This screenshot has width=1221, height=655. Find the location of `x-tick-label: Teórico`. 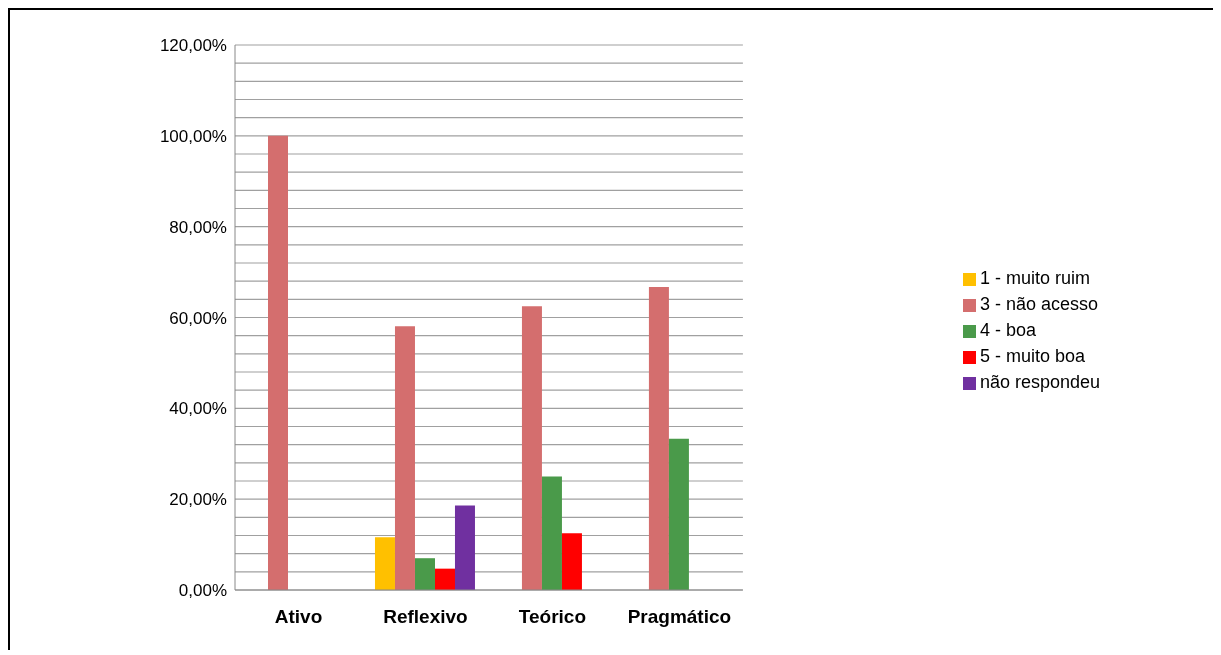

x-tick-label: Teórico is located at coordinates (552, 617).